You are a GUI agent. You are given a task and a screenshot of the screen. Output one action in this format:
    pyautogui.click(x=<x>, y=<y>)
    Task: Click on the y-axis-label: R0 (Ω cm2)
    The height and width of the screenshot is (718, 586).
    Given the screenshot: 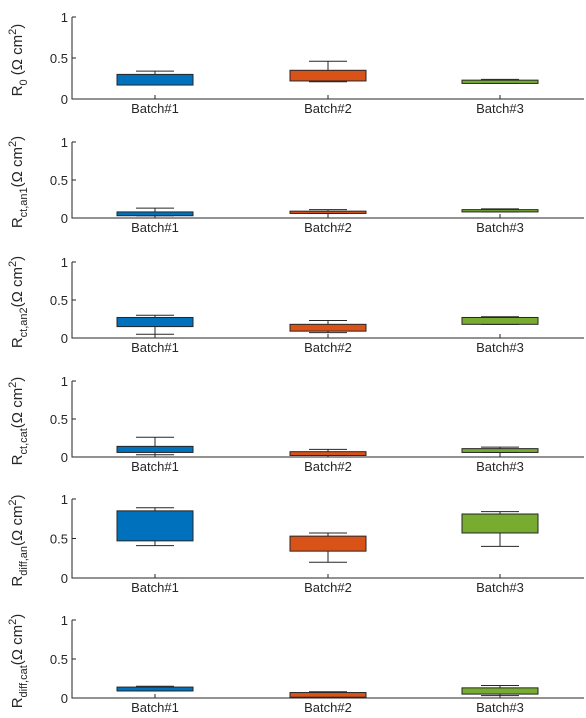 What is the action you would take?
    pyautogui.click(x=18, y=60)
    